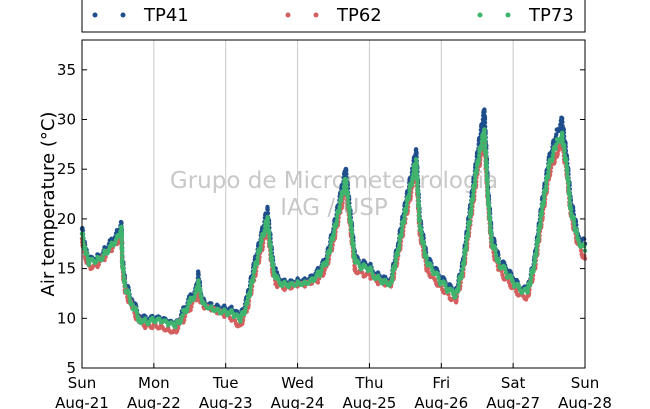 Image resolution: width=650 pixels, height=409 pixels. What do you see at coordinates (513, 383) in the screenshot?
I see `x-tick-label-day: Sat` at bounding box center [513, 383].